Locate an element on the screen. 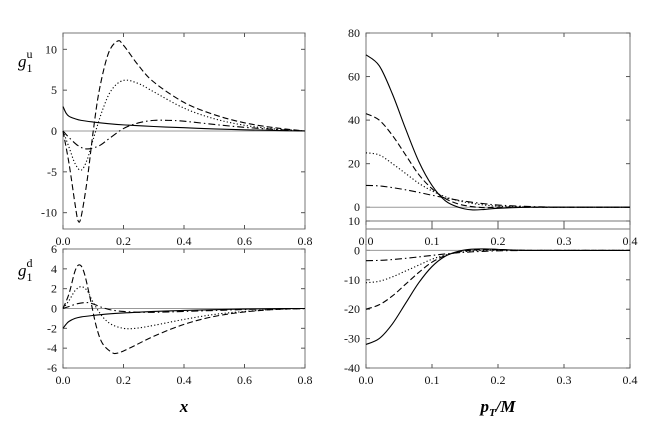  ticks: 0.0 0.2 0.4 0.6 0.8 -6 -4 -2 0 2 4 6 is located at coordinates (180, 314).